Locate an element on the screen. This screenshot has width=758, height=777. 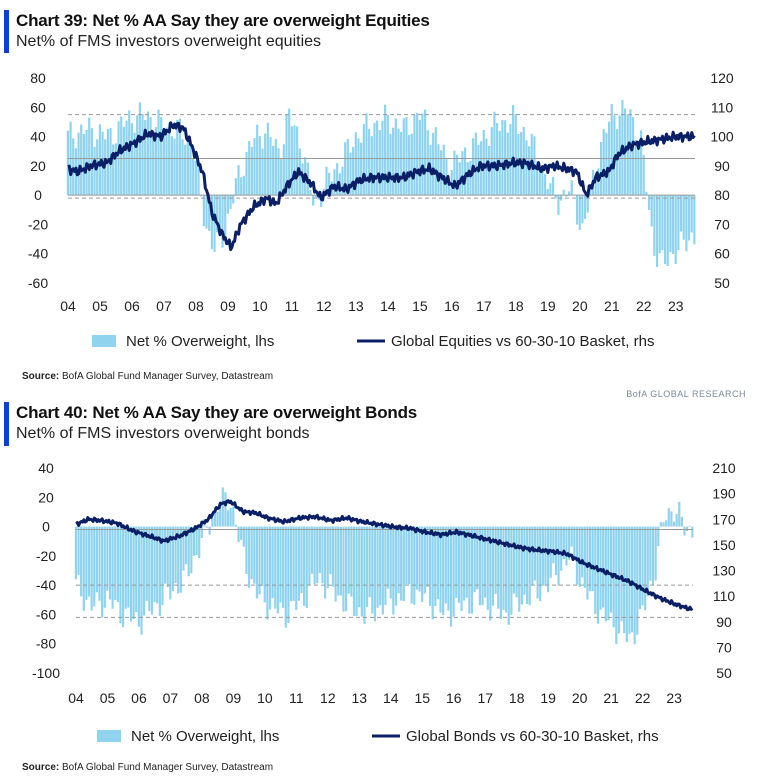
x-tick-label: 10 is located at coordinates (260, 306).